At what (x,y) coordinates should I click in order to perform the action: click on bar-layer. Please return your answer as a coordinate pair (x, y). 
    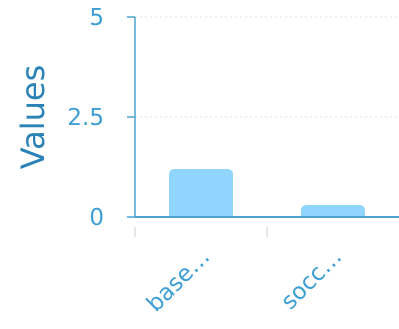
    Looking at the image, I should click on (267, 193).